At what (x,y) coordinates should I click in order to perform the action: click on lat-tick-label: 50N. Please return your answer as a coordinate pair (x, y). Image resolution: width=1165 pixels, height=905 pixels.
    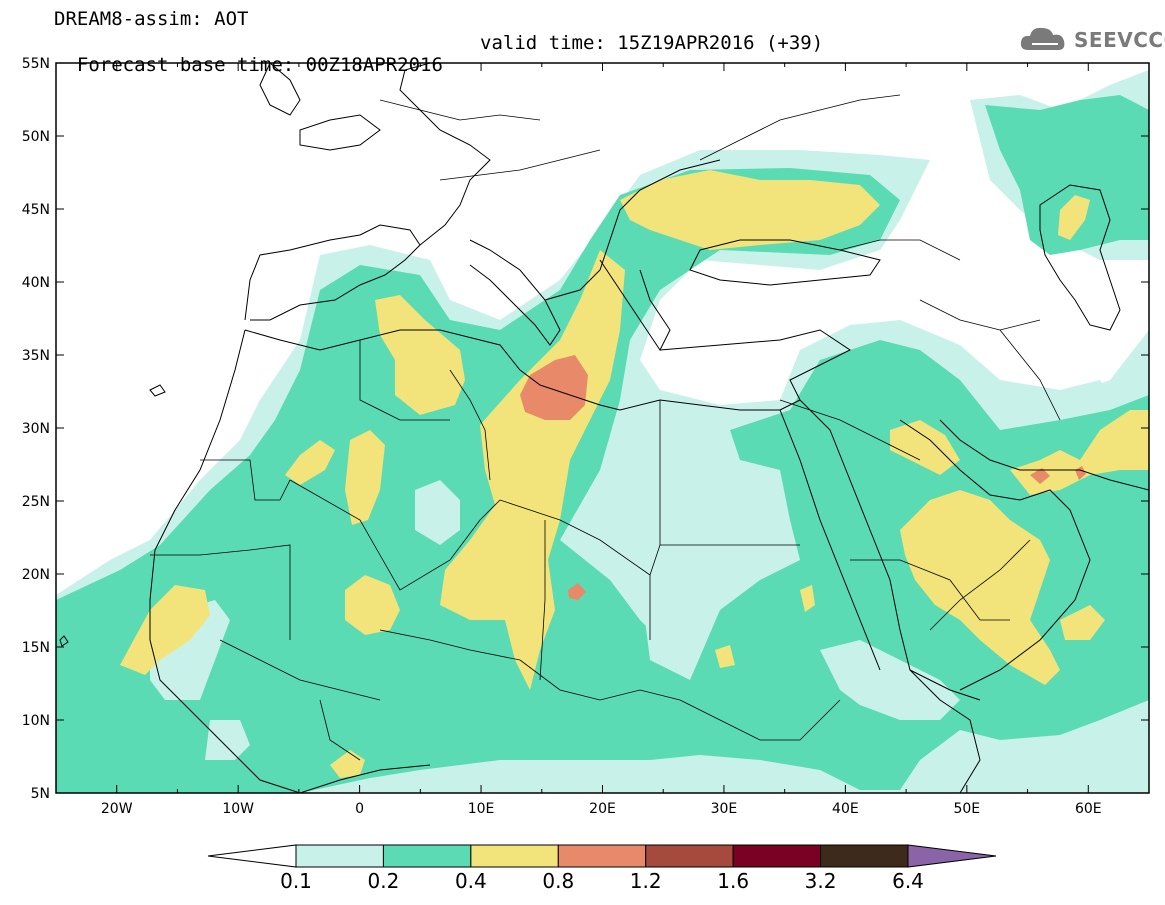
    Looking at the image, I should click on (36, 137).